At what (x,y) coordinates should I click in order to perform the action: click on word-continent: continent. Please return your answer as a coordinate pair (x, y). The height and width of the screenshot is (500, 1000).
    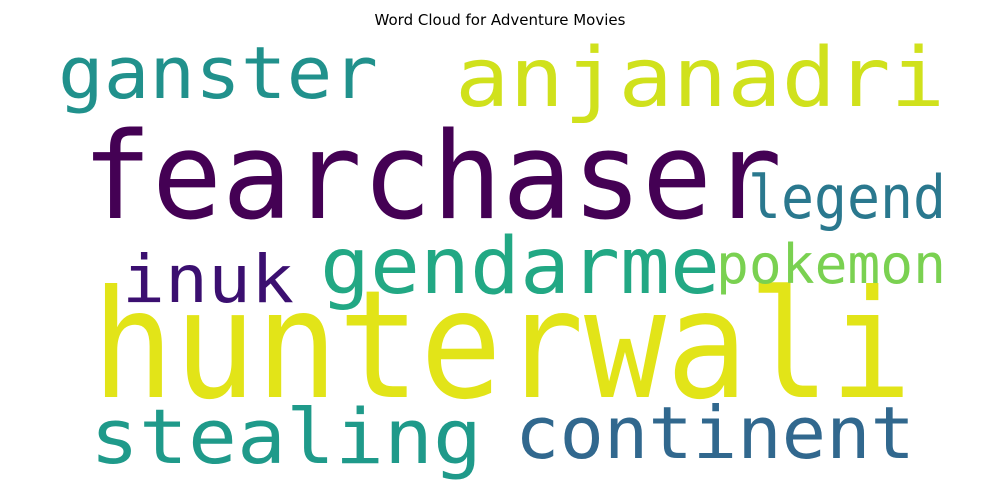
    Looking at the image, I should click on (715, 433).